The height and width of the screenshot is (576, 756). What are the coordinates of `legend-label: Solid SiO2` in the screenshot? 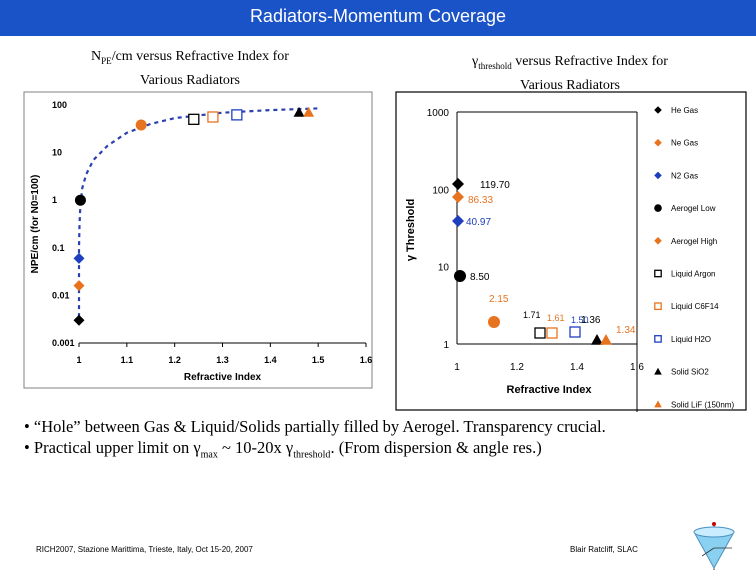 It's located at (690, 372).